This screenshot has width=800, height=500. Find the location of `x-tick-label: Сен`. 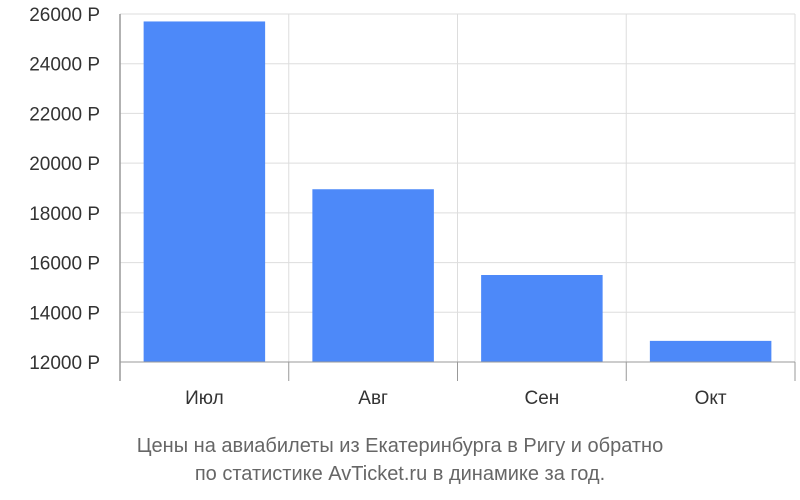

x-tick-label: Сен is located at coordinates (541, 398).